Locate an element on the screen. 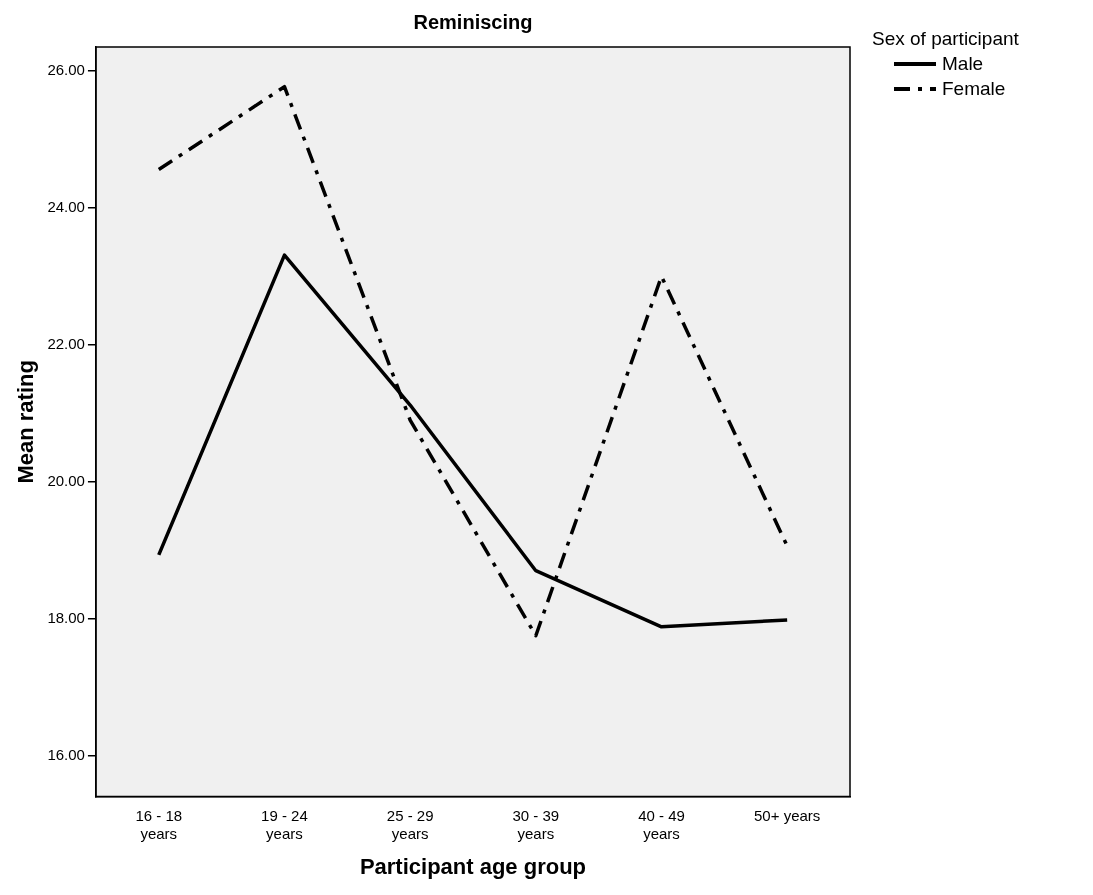  legend-title: Sex of participant is located at coordinates (945, 39).